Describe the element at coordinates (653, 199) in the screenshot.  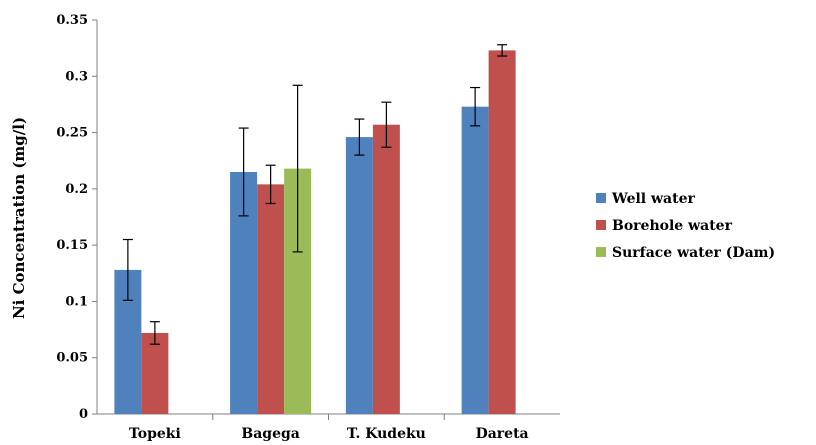
I see `legend-label: Well water` at that location.